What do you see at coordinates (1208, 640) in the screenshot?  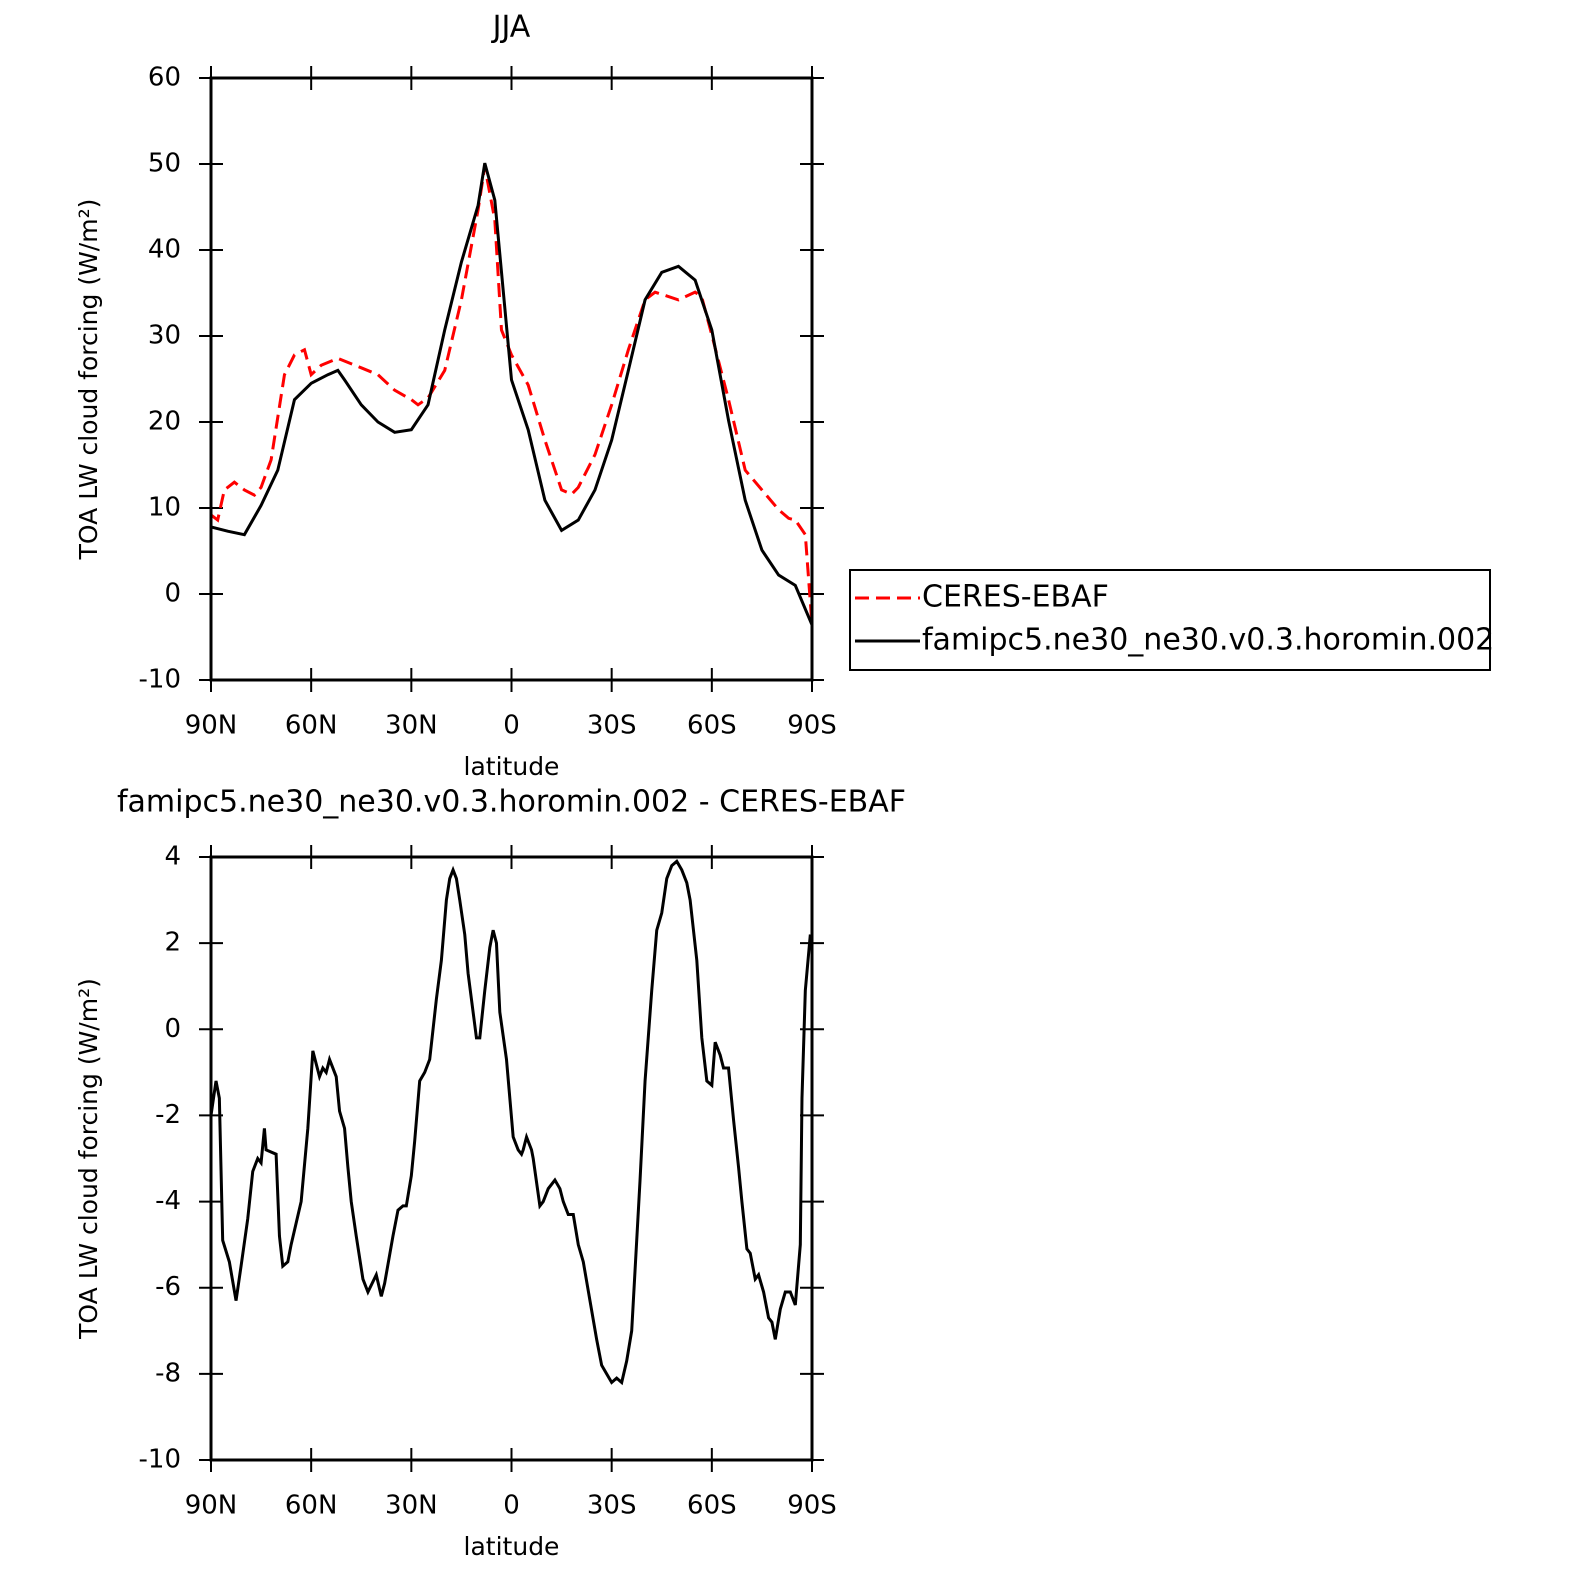 I see `legend-label: famipc5.ne30_ne30.v0.3.horomin.002` at bounding box center [1208, 640].